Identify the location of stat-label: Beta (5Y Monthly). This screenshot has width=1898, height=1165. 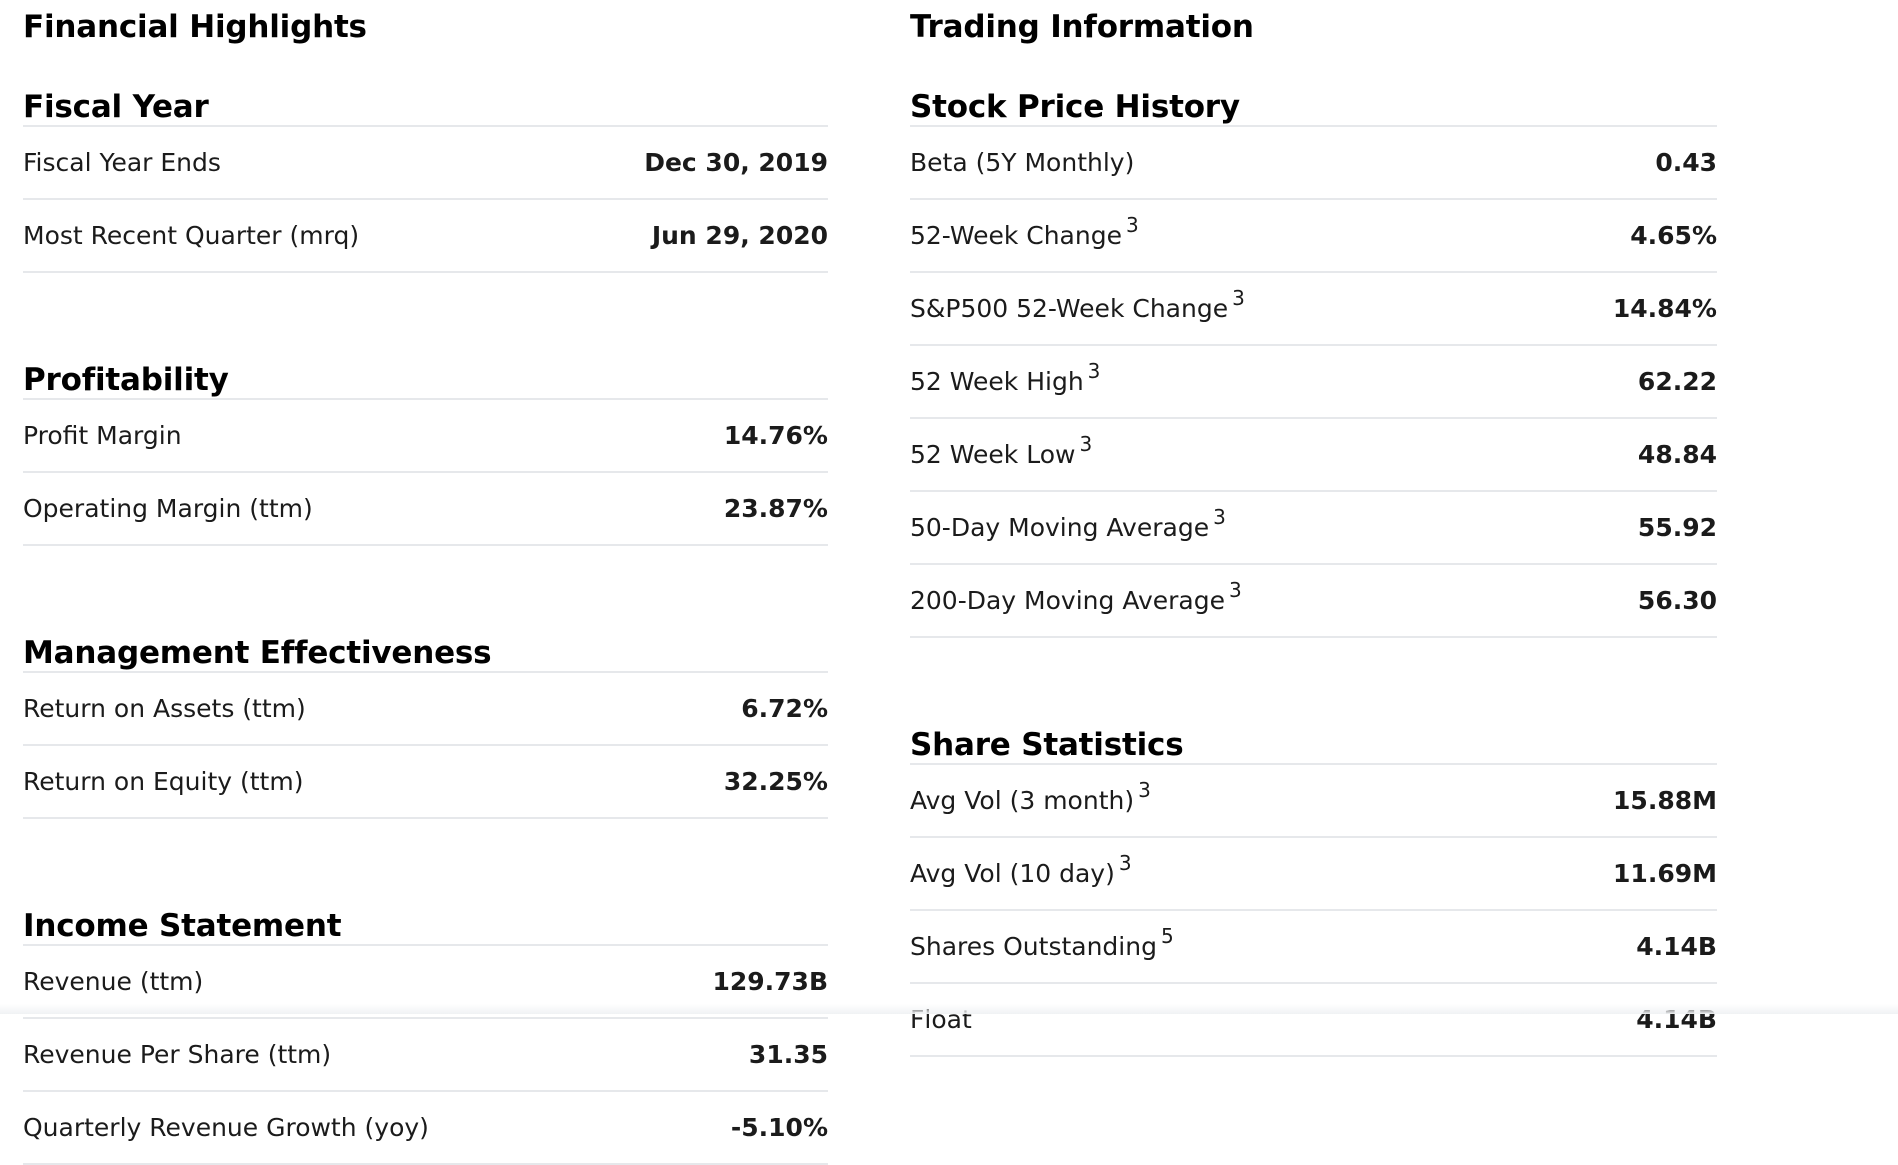
(1022, 162).